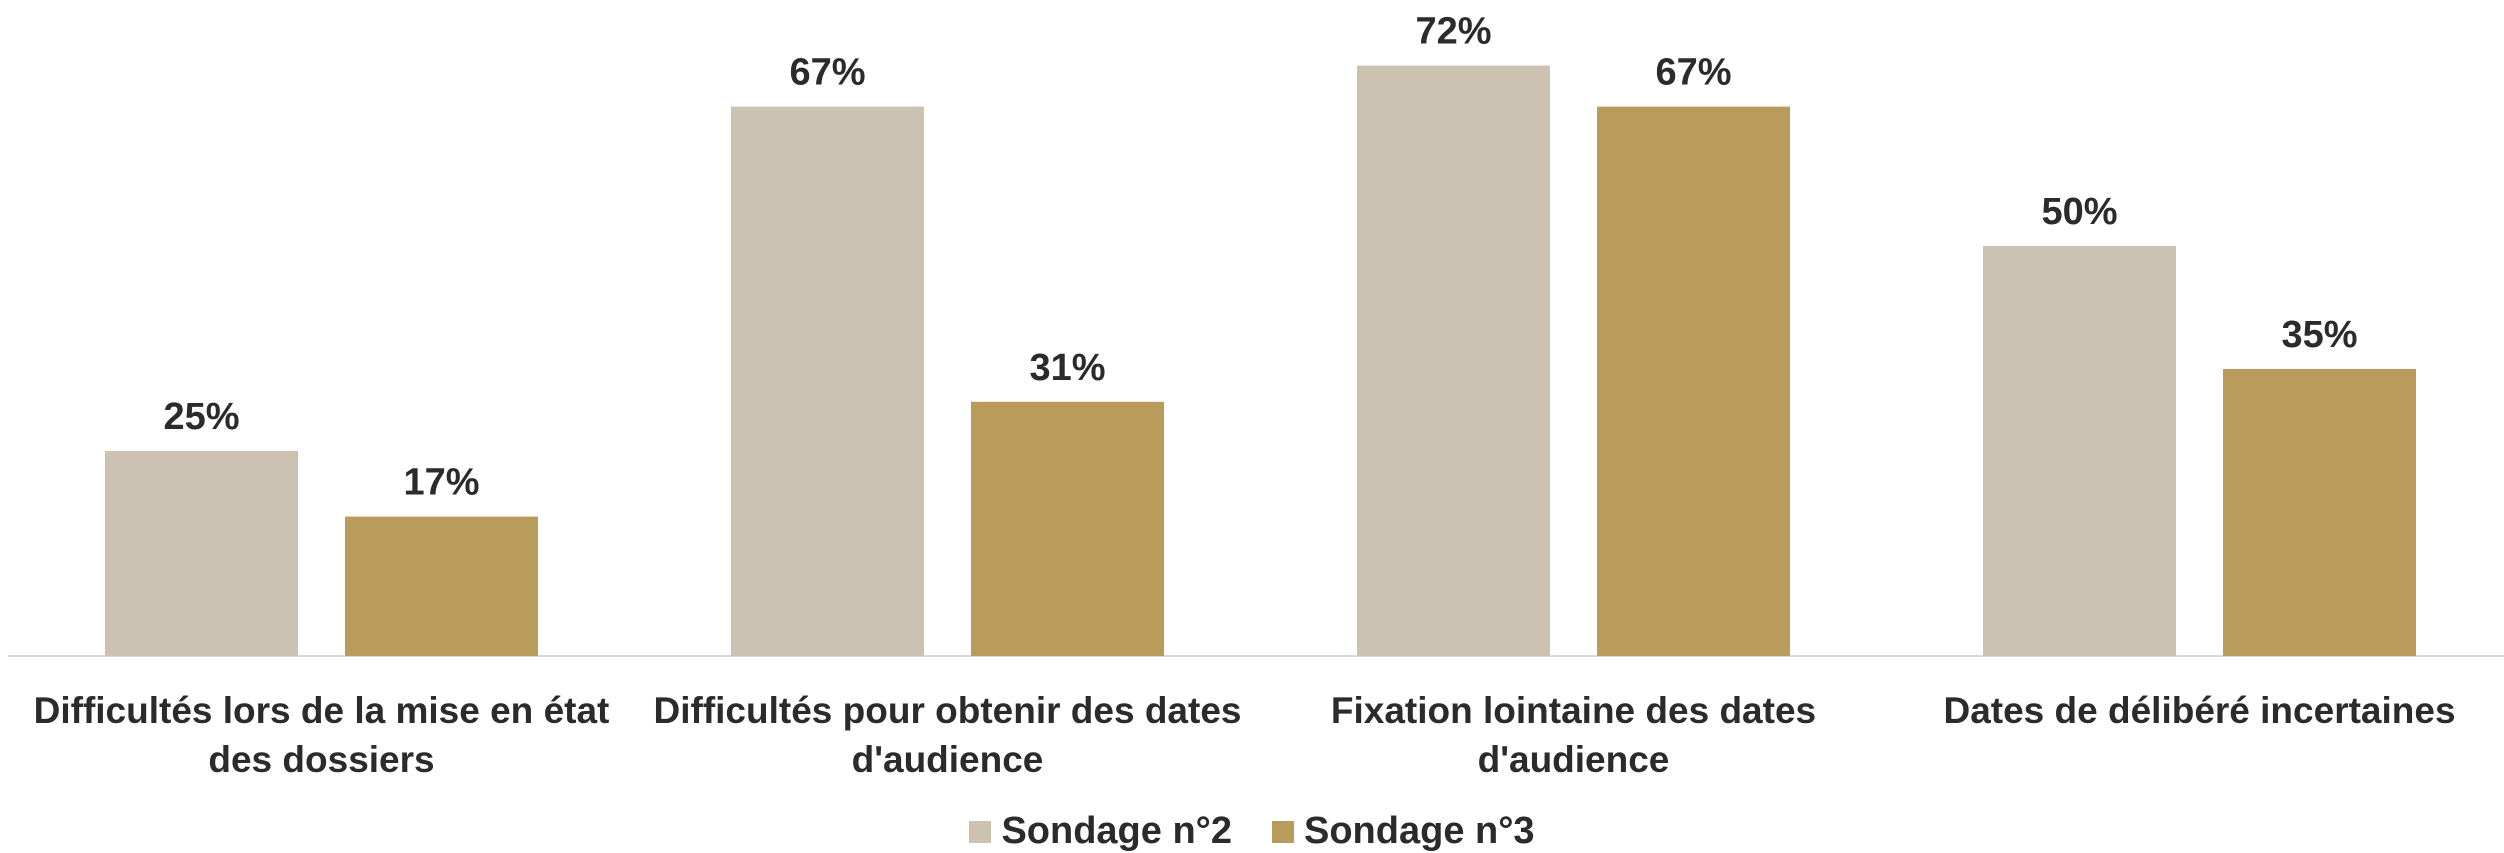  I want to click on x-tick-label: Dates de délibéré incertaines, so click(2199, 710).